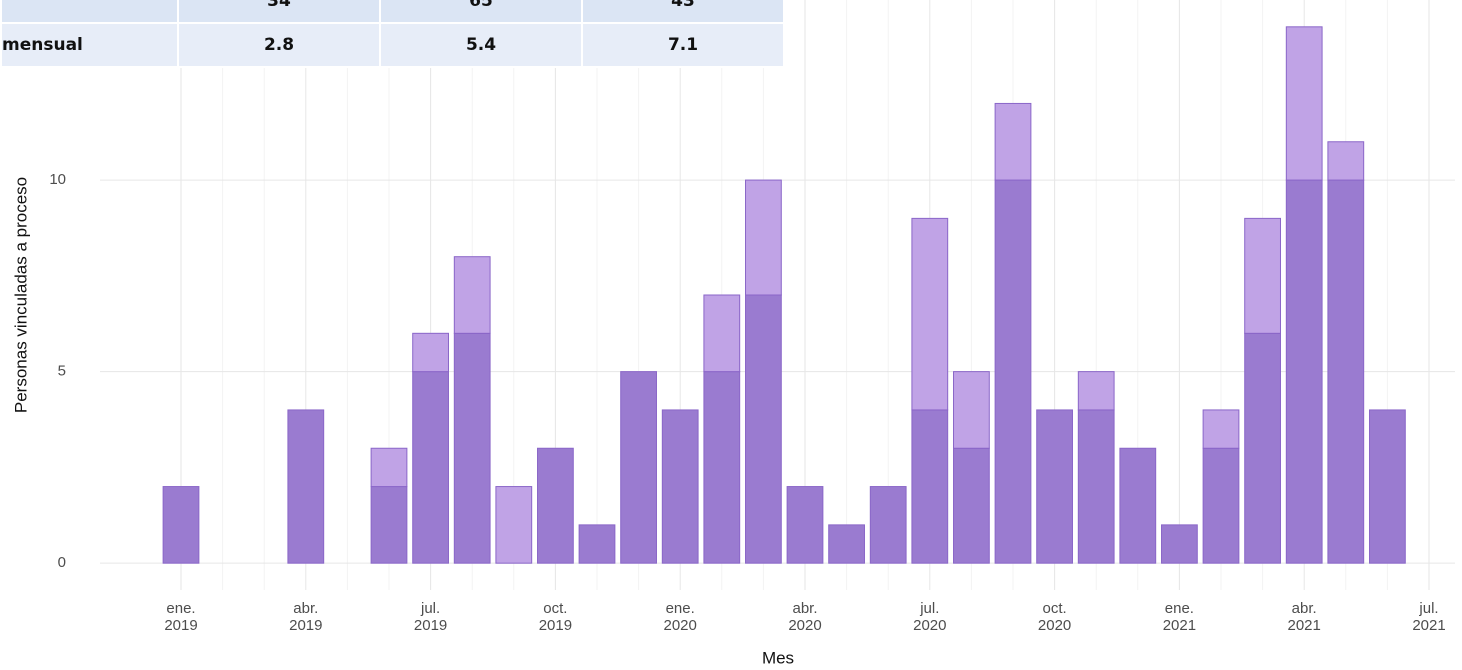 The image size is (1462, 670). I want to click on summary-table: 34 65 43 mensual 2.8 5.4 7.1, so click(392, 34).